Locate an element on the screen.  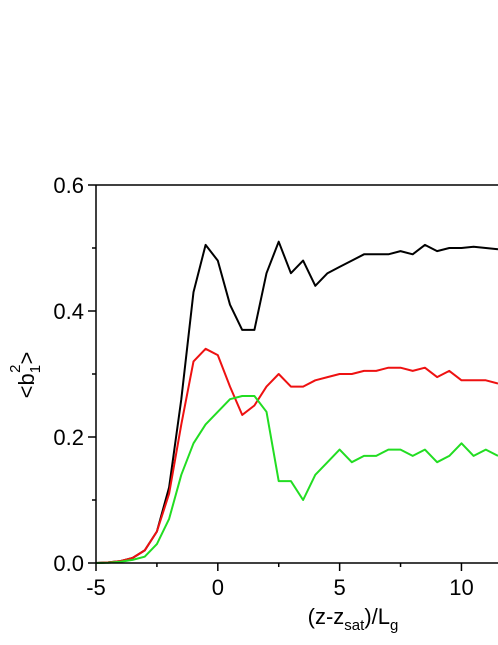
y-axis-label: <b12> is located at coordinates (25, 375).